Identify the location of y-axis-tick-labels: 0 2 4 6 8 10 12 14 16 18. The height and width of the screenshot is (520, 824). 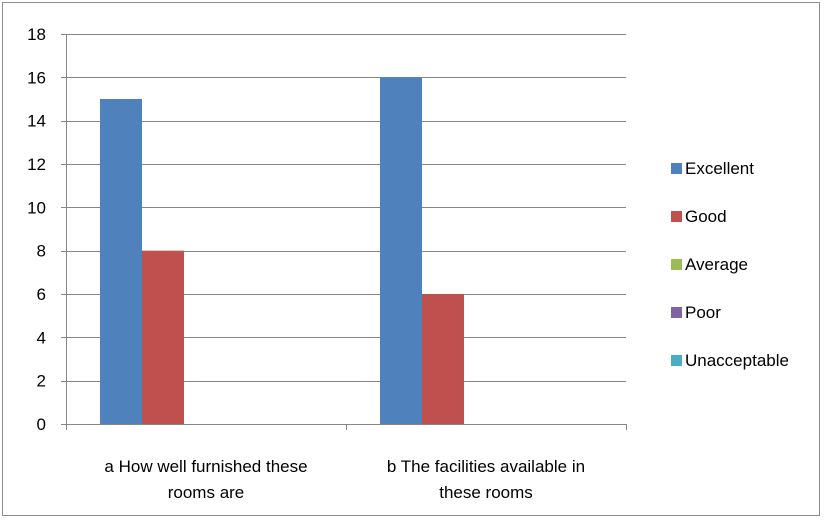
(36, 229).